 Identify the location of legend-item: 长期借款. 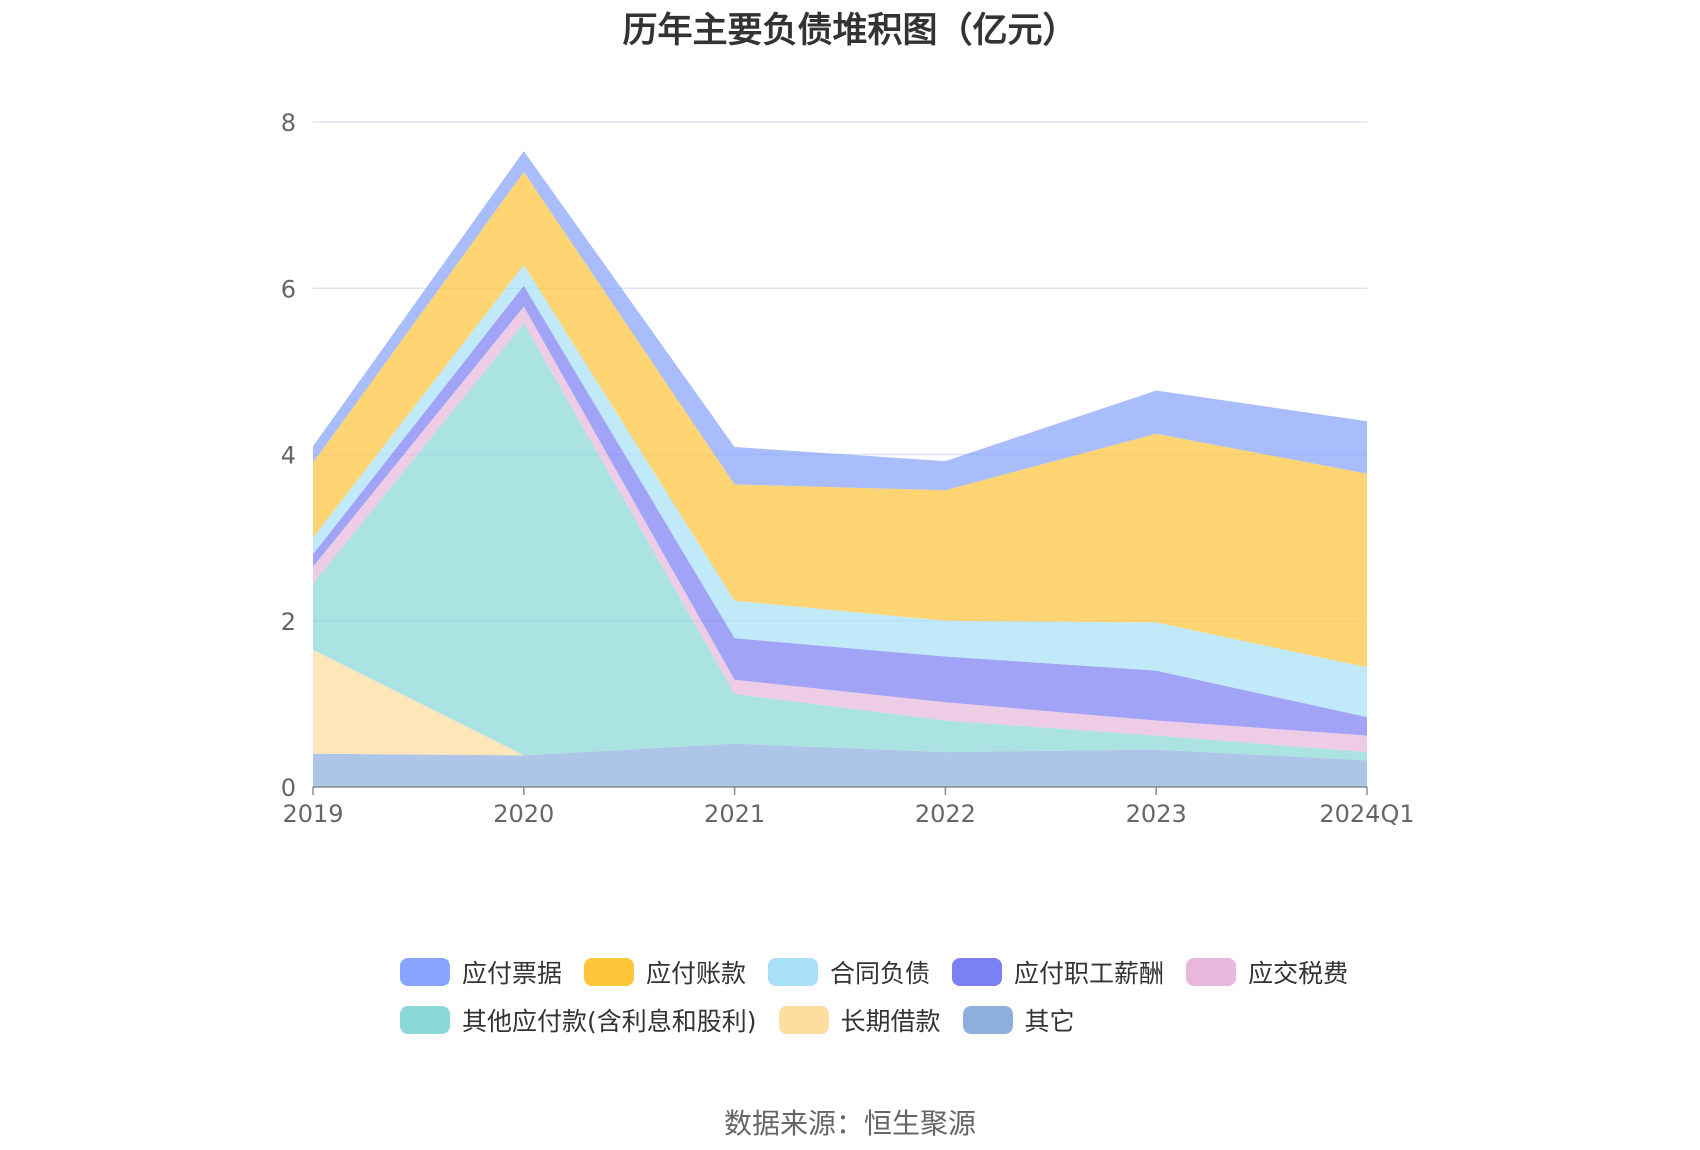
(859, 1020).